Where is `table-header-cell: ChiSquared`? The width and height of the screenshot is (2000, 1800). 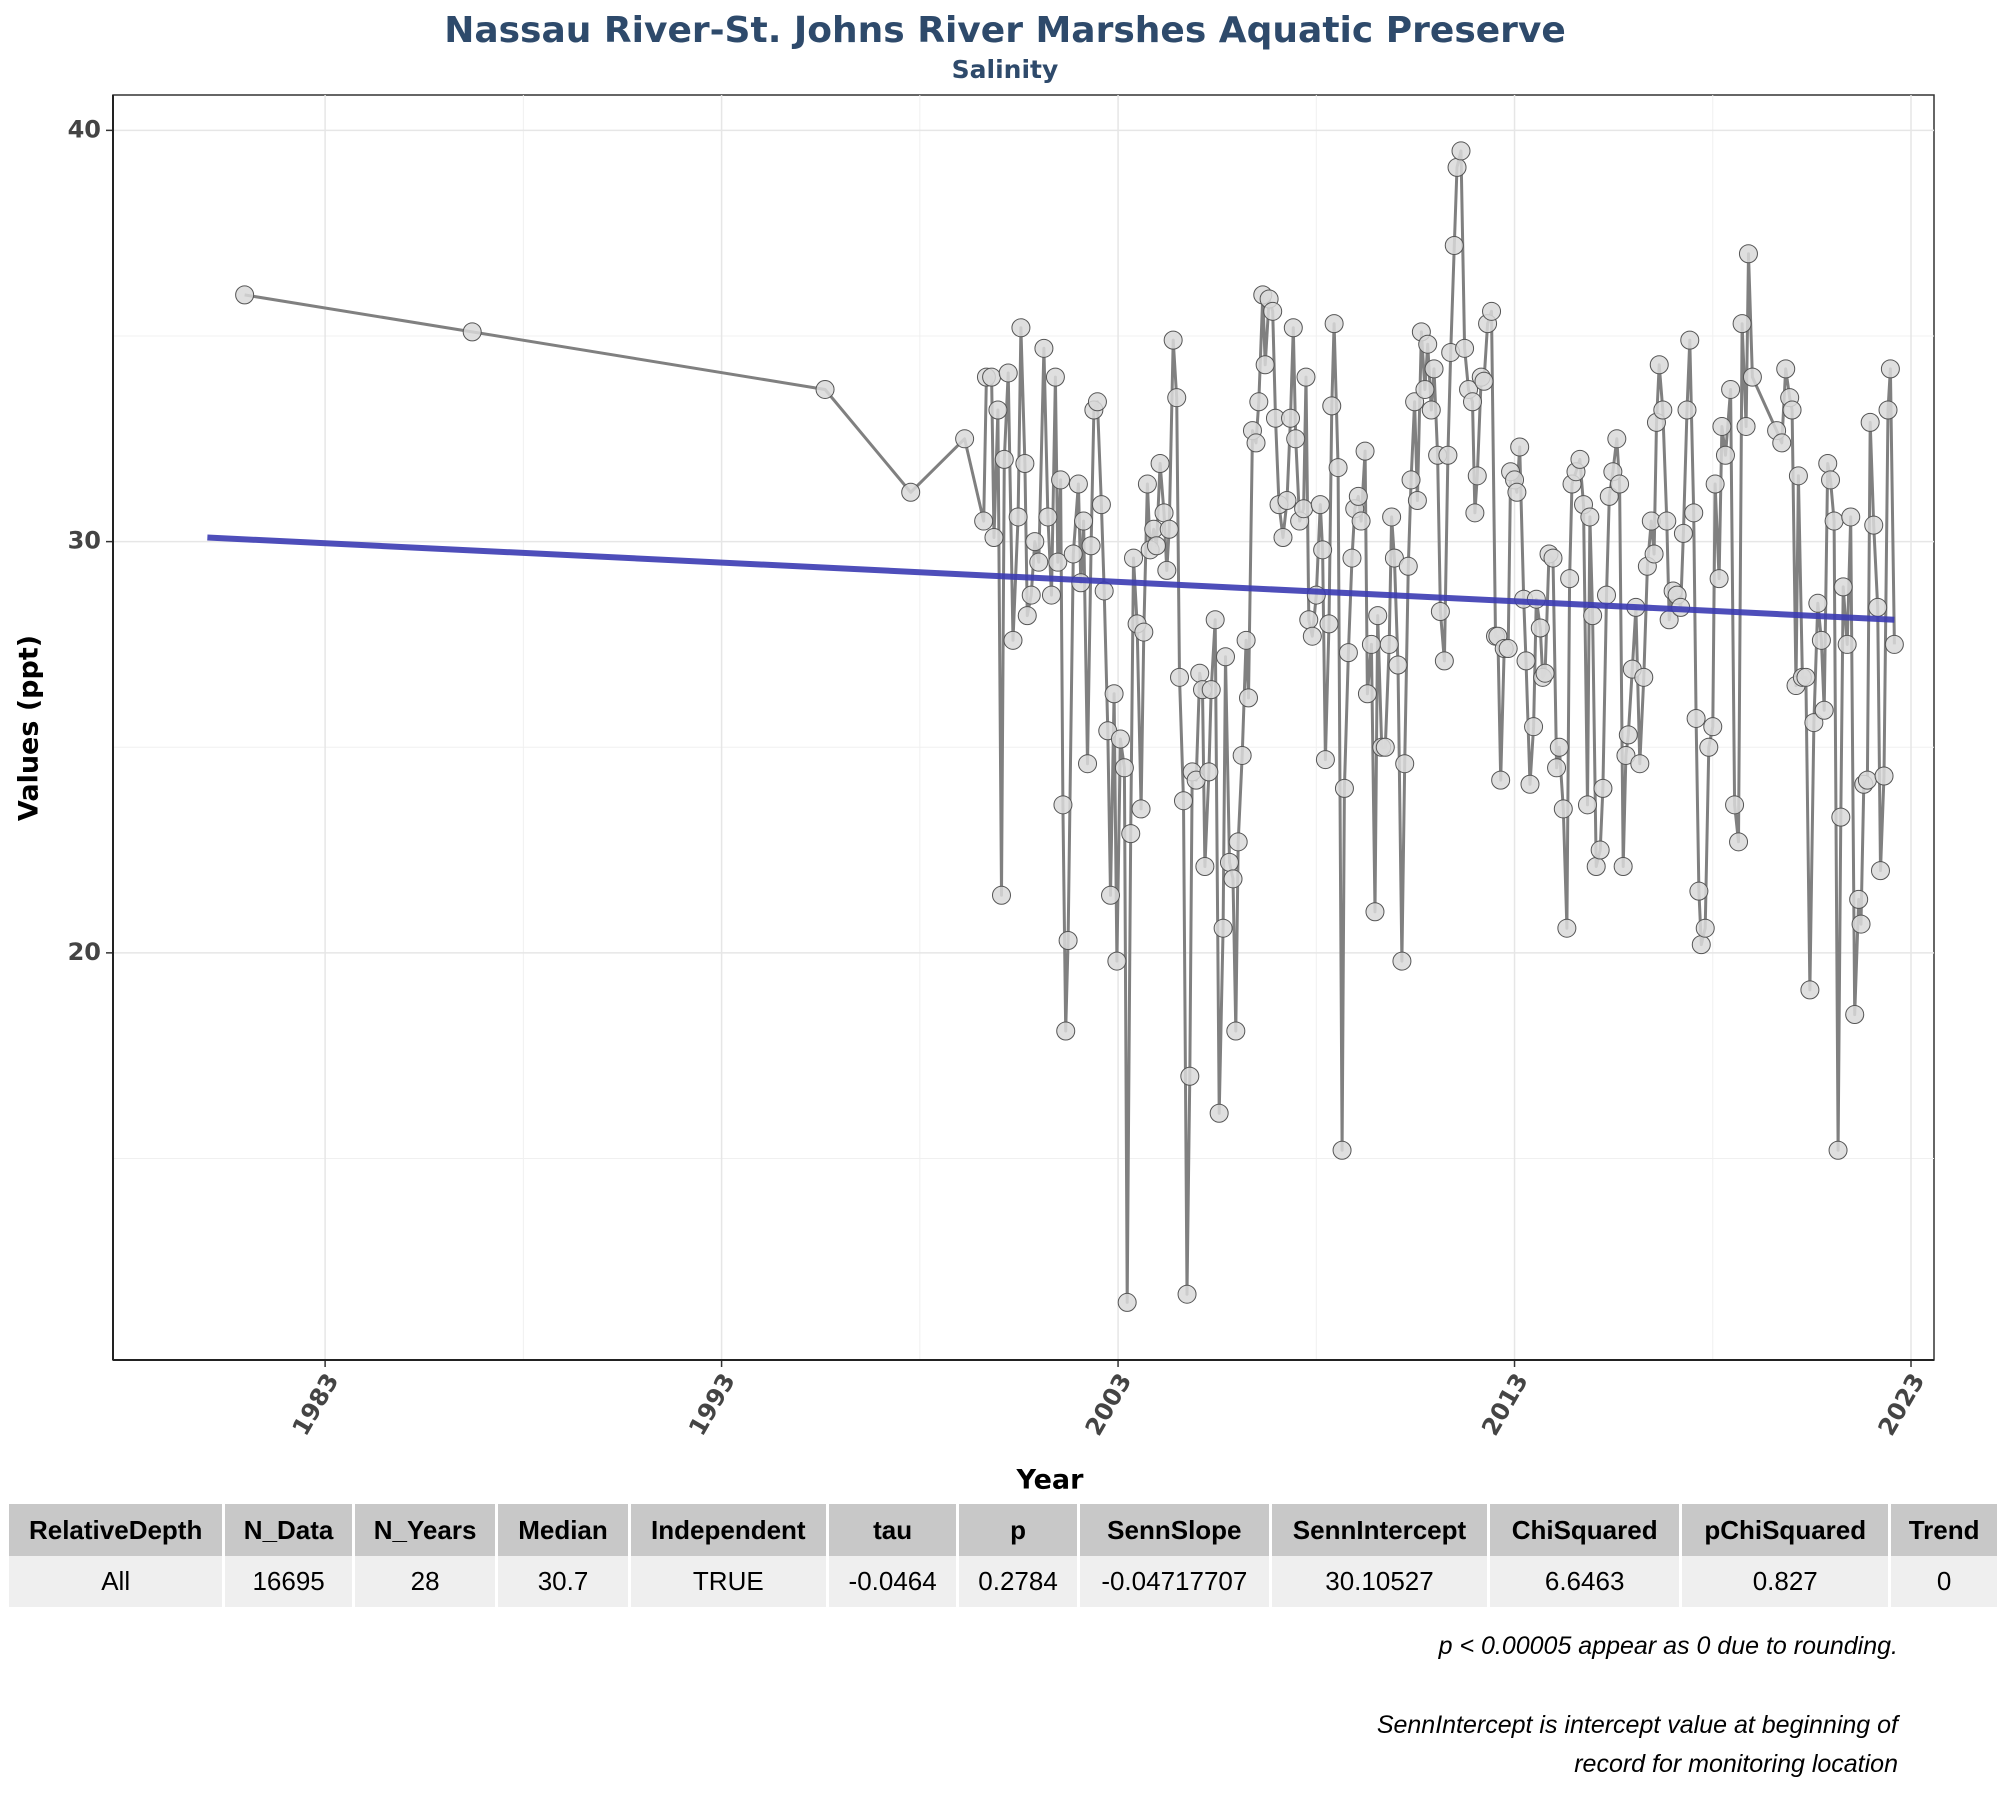
table-header-cell: ChiSquared is located at coordinates (1585, 1530).